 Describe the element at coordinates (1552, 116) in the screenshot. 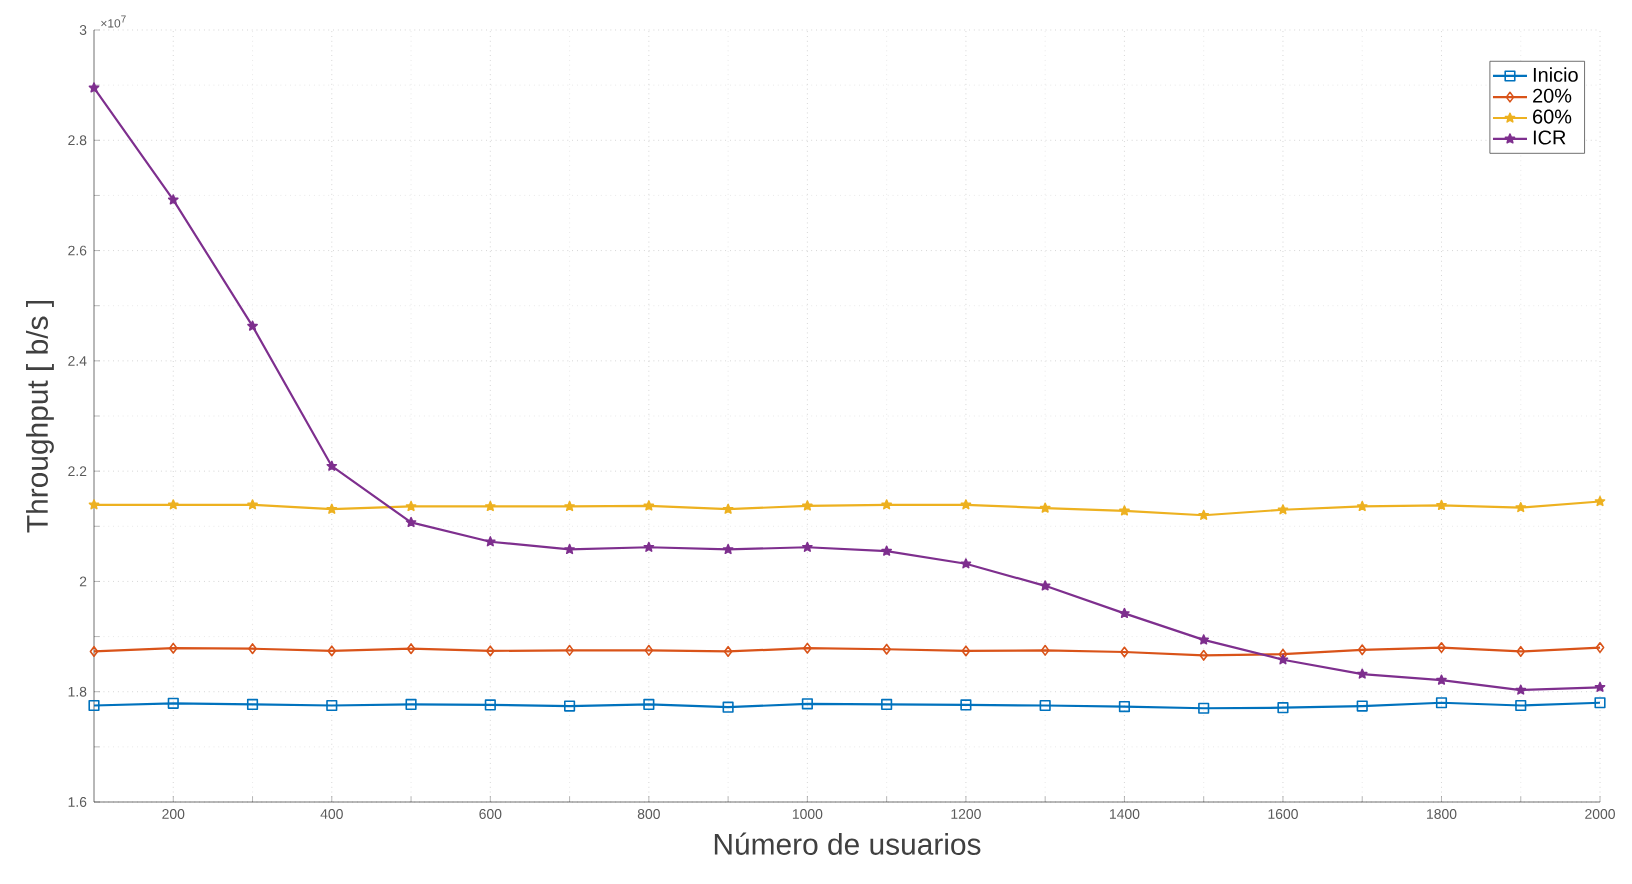

I see `legend-label: 60%` at that location.